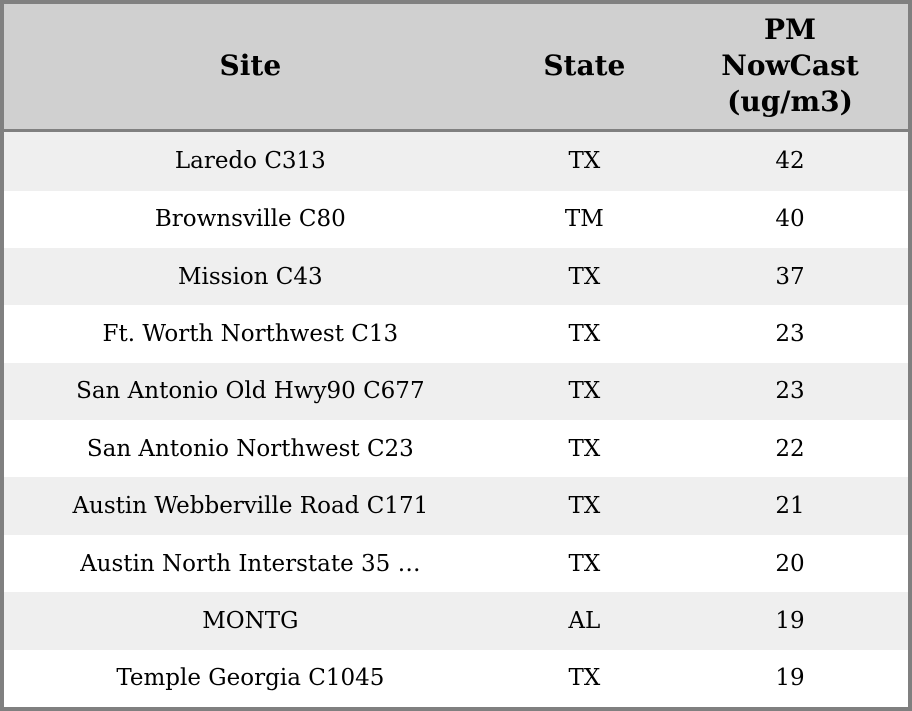  Describe the element at coordinates (790, 277) in the screenshot. I see `cell-pm: 37` at that location.